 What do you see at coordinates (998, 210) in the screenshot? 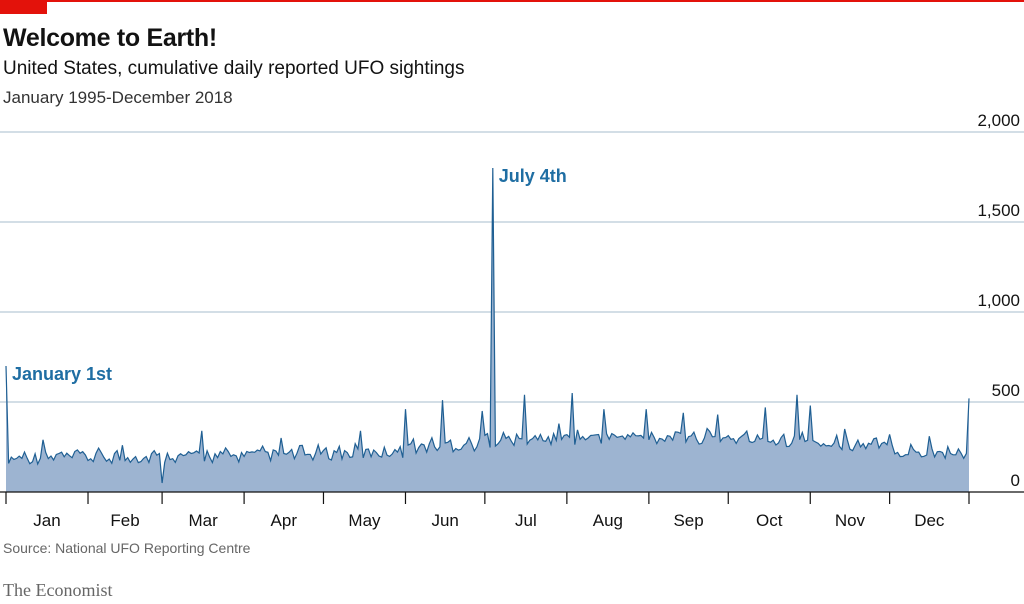
I see `y-tick-label: 1,500` at bounding box center [998, 210].